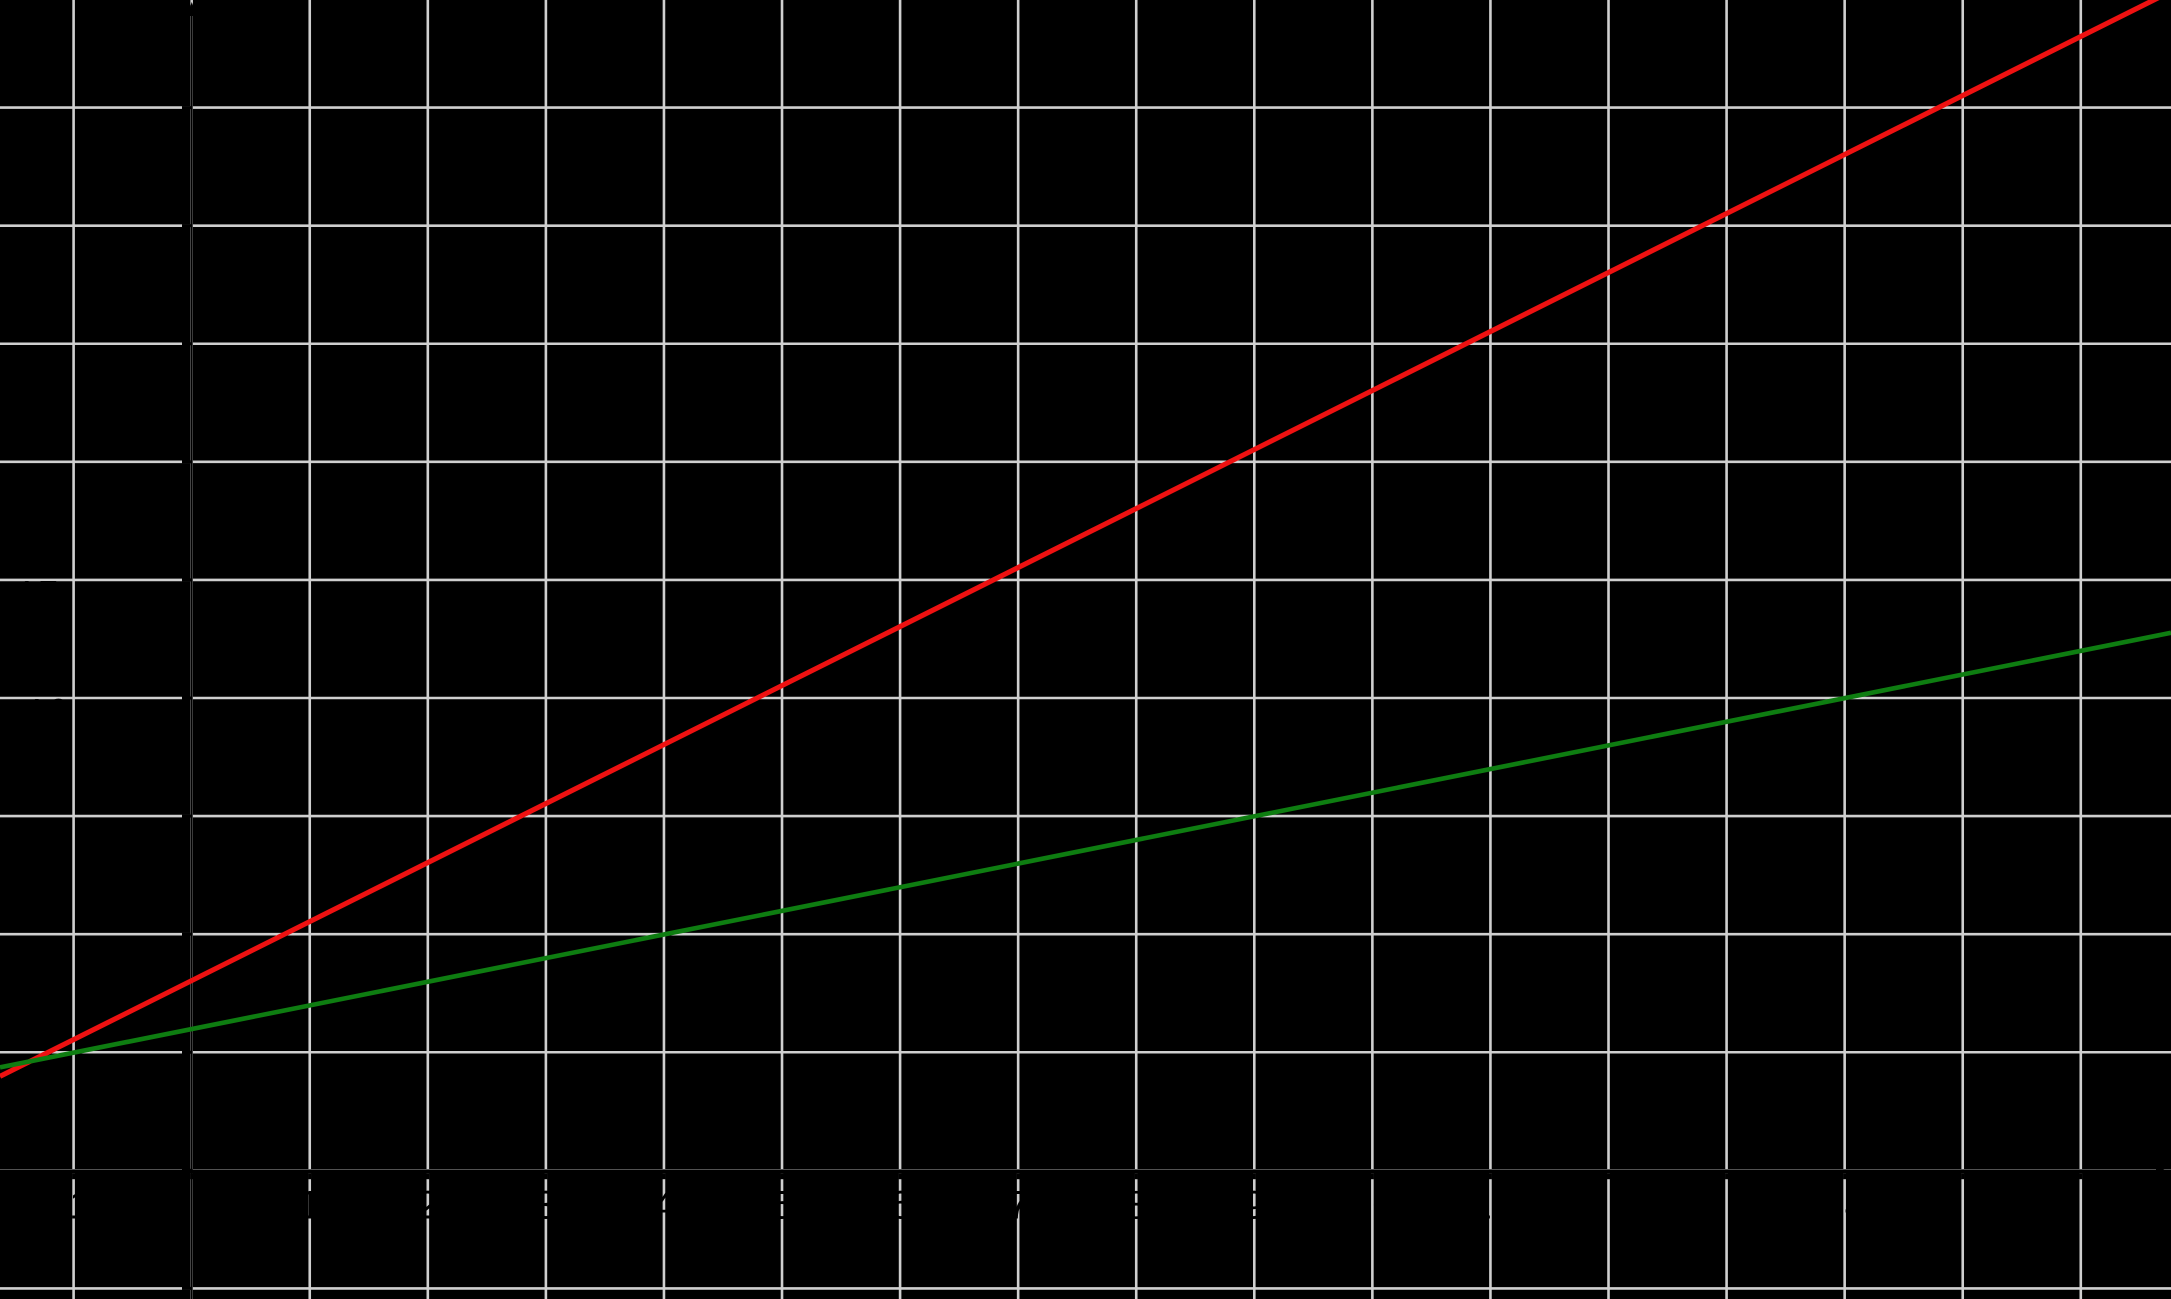 Image resolution: width=2171 pixels, height=1299 pixels. I want to click on svg-text: 9, so click(1254, 1206).